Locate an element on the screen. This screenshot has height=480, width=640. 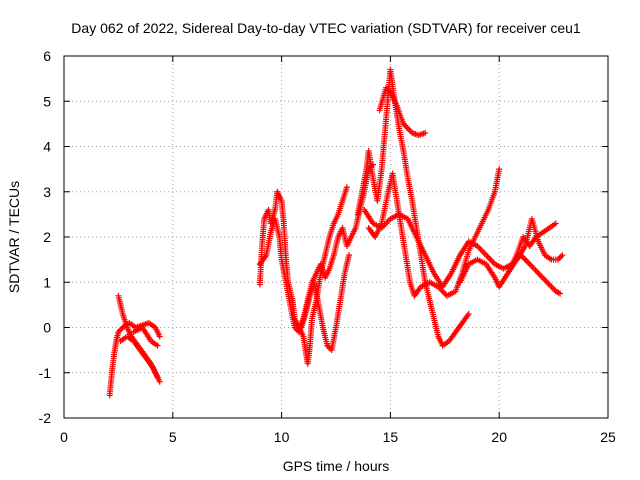
x-tick-label: 0 is located at coordinates (64, 437).